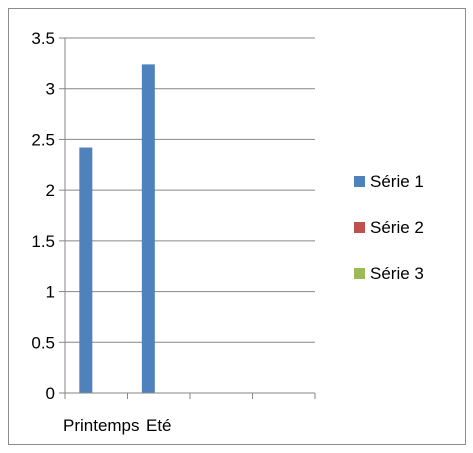 This screenshot has width=473, height=453. I want to click on y-tick-label: 0.5, so click(43, 342).